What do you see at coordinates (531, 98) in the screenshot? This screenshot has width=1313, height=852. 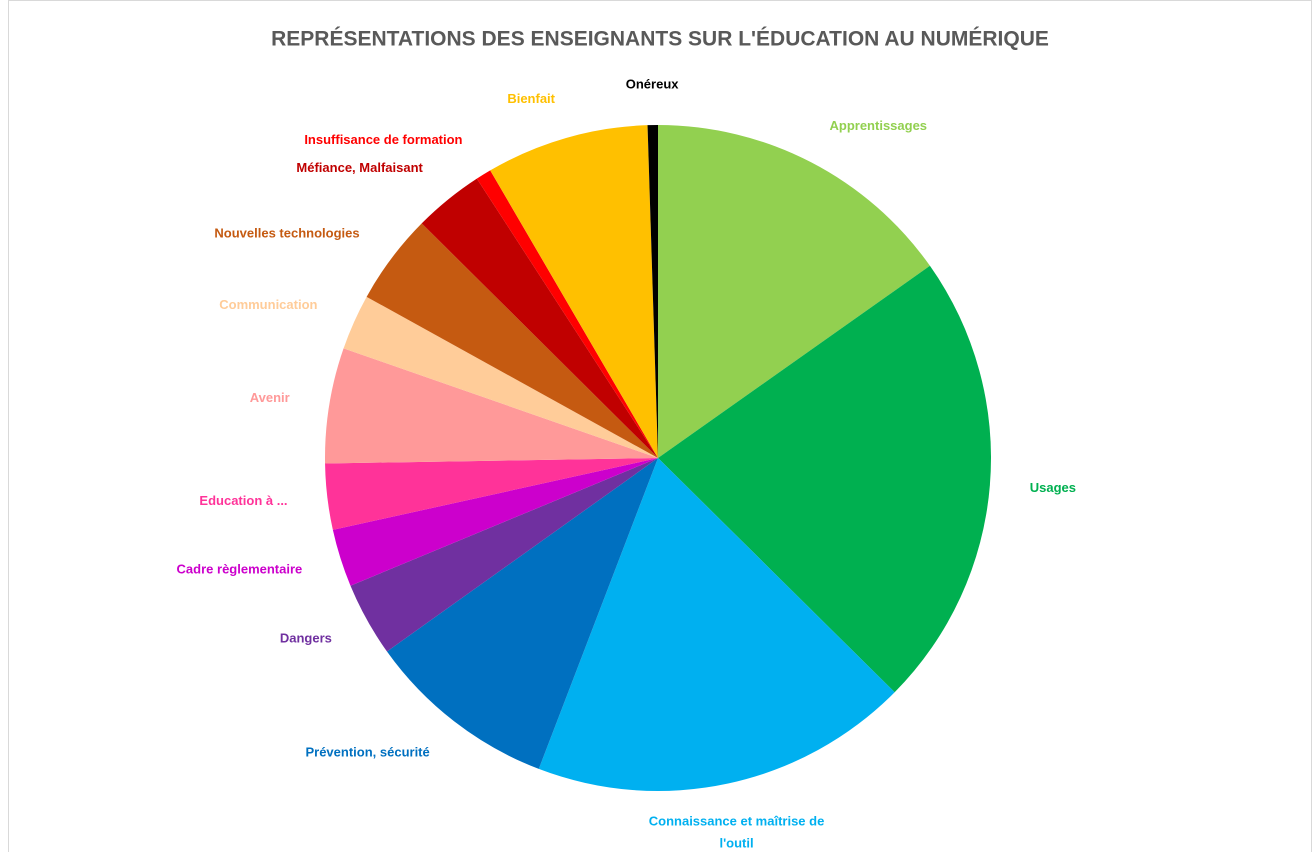 I see `slice-label: Bienfait` at bounding box center [531, 98].